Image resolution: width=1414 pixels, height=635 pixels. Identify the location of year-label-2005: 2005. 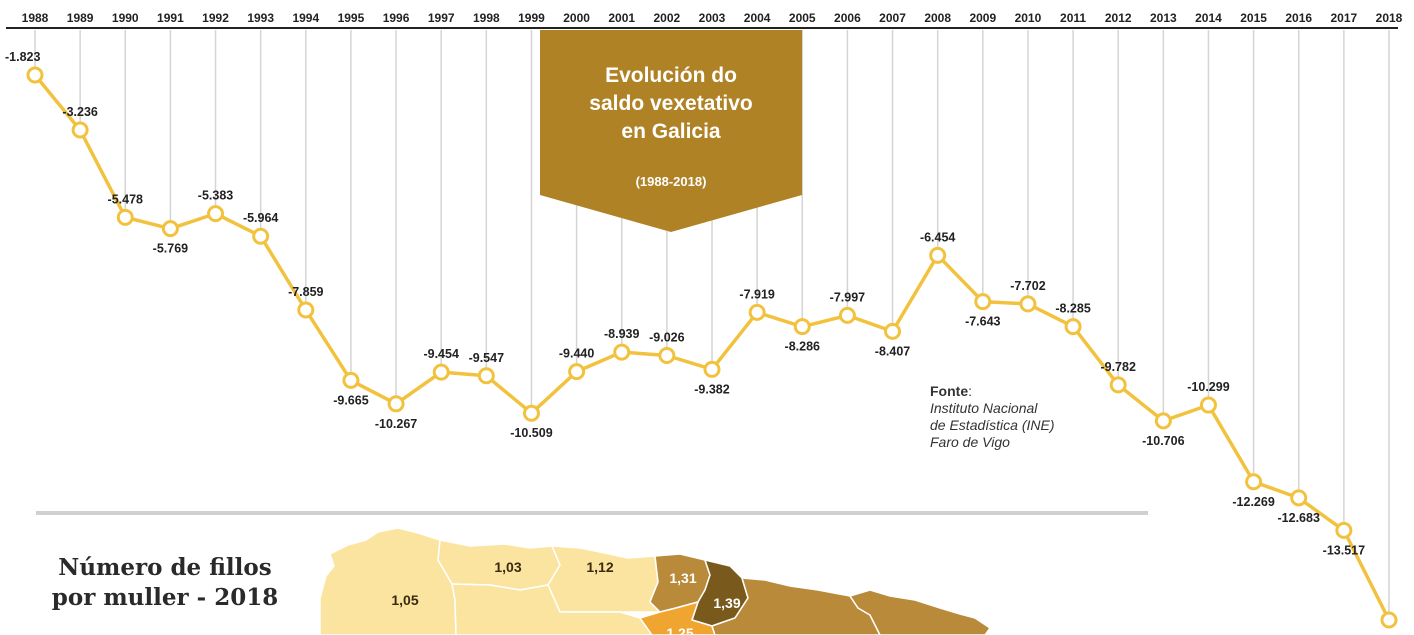
(802, 18).